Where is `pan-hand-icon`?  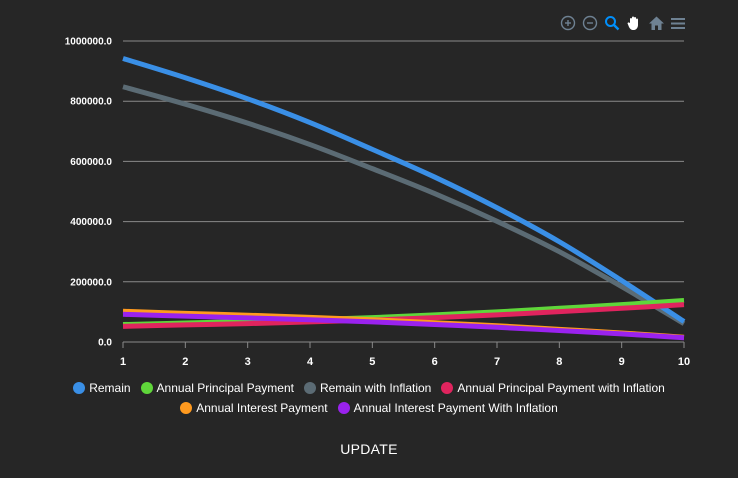
pan-hand-icon is located at coordinates (634, 23).